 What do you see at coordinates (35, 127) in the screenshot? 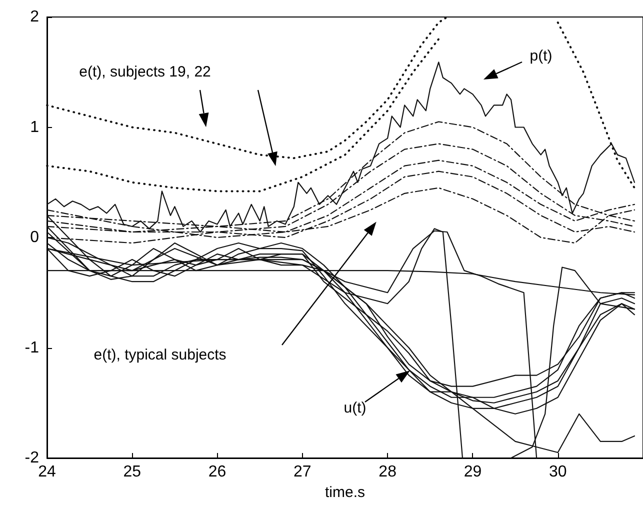
I see `y-tick-label: 1` at bounding box center [35, 127].